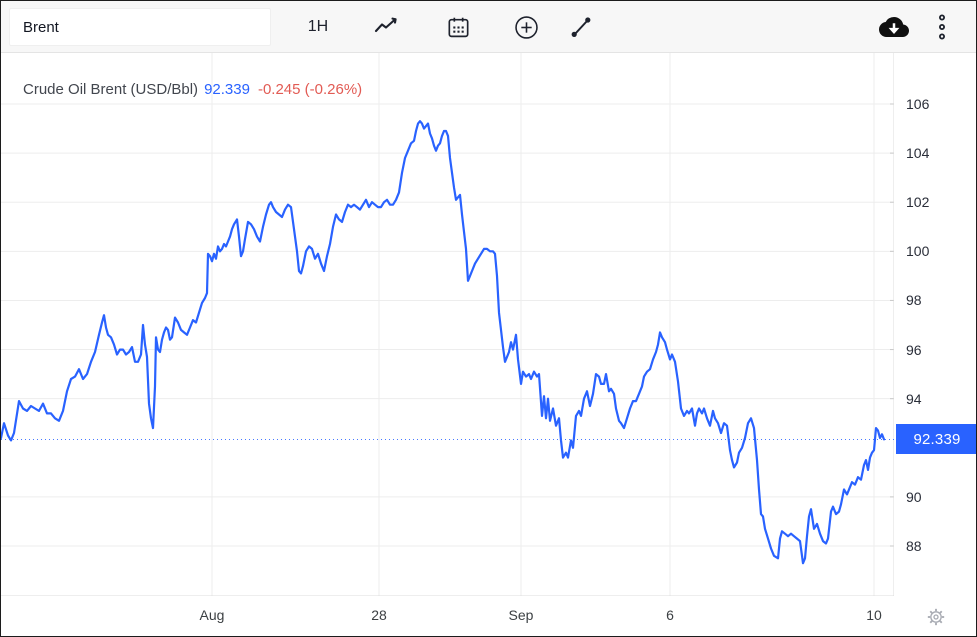 The image size is (977, 637). I want to click on symbol-search-input, so click(140, 27).